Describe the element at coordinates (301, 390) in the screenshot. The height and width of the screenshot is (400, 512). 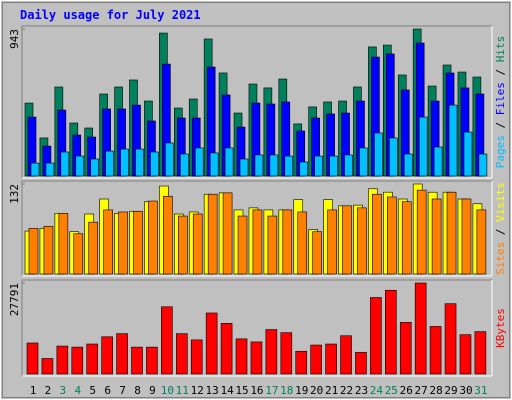
I see `x-tick-label: 19` at that location.